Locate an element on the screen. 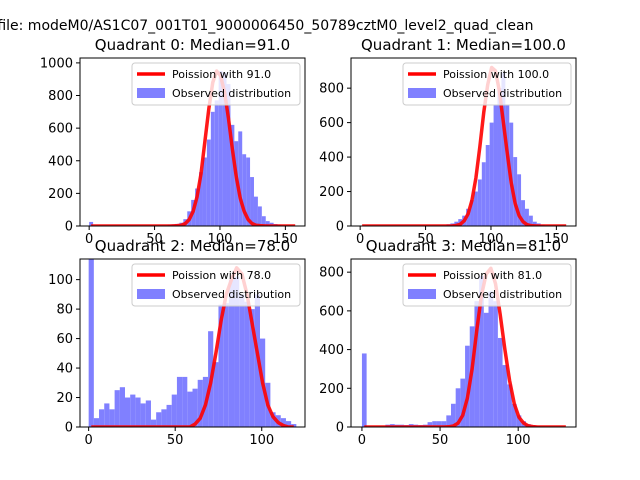 The image size is (640, 480). poisson-curve is located at coordinates (192, 346).